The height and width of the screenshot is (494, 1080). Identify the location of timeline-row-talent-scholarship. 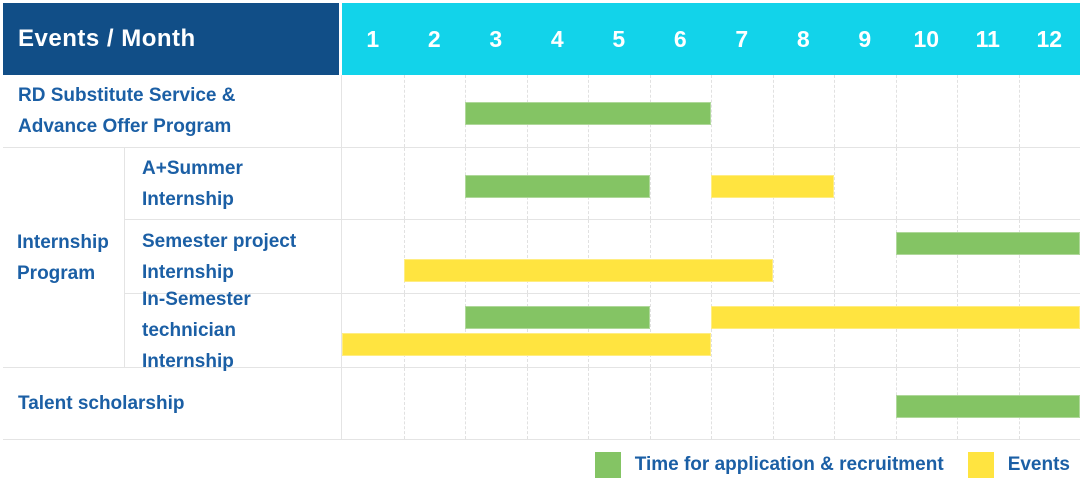
(711, 403).